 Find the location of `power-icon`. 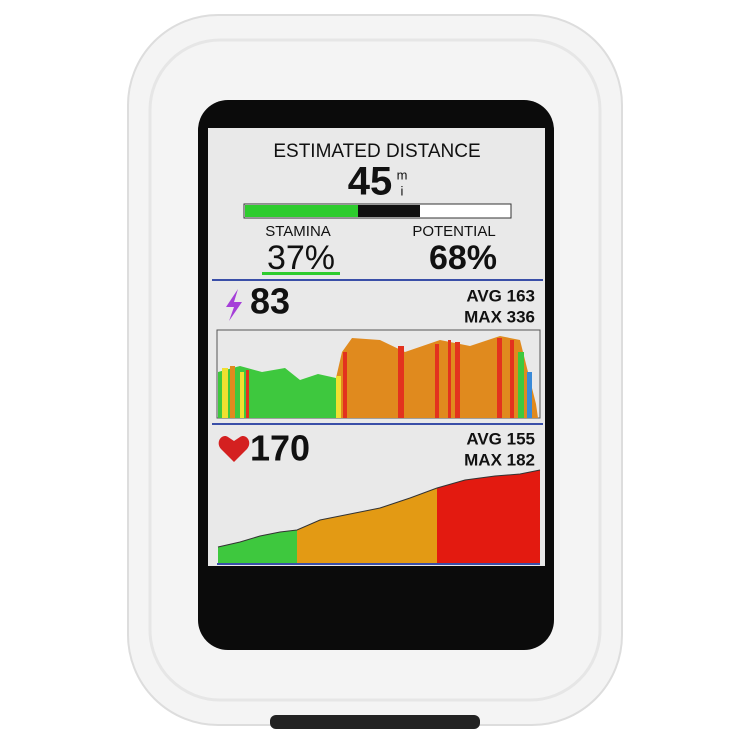

power-icon is located at coordinates (234, 305).